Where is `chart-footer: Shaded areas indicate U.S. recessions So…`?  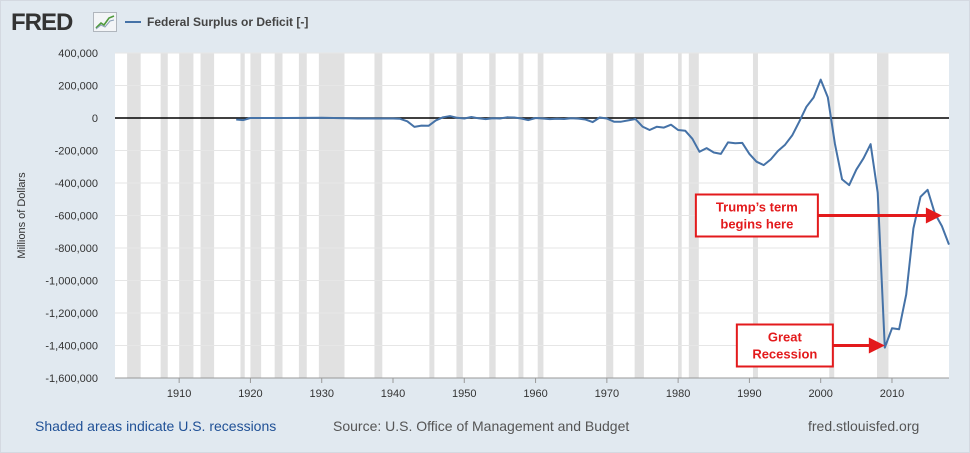 chart-footer: Shaded areas indicate U.S. recessions So… is located at coordinates (485, 428).